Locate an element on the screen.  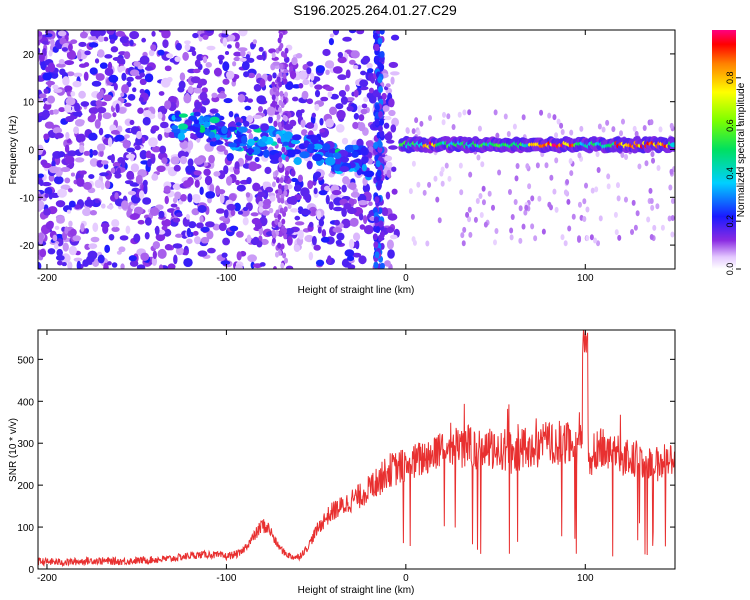
x-tick-label: 0 is located at coordinates (406, 278).